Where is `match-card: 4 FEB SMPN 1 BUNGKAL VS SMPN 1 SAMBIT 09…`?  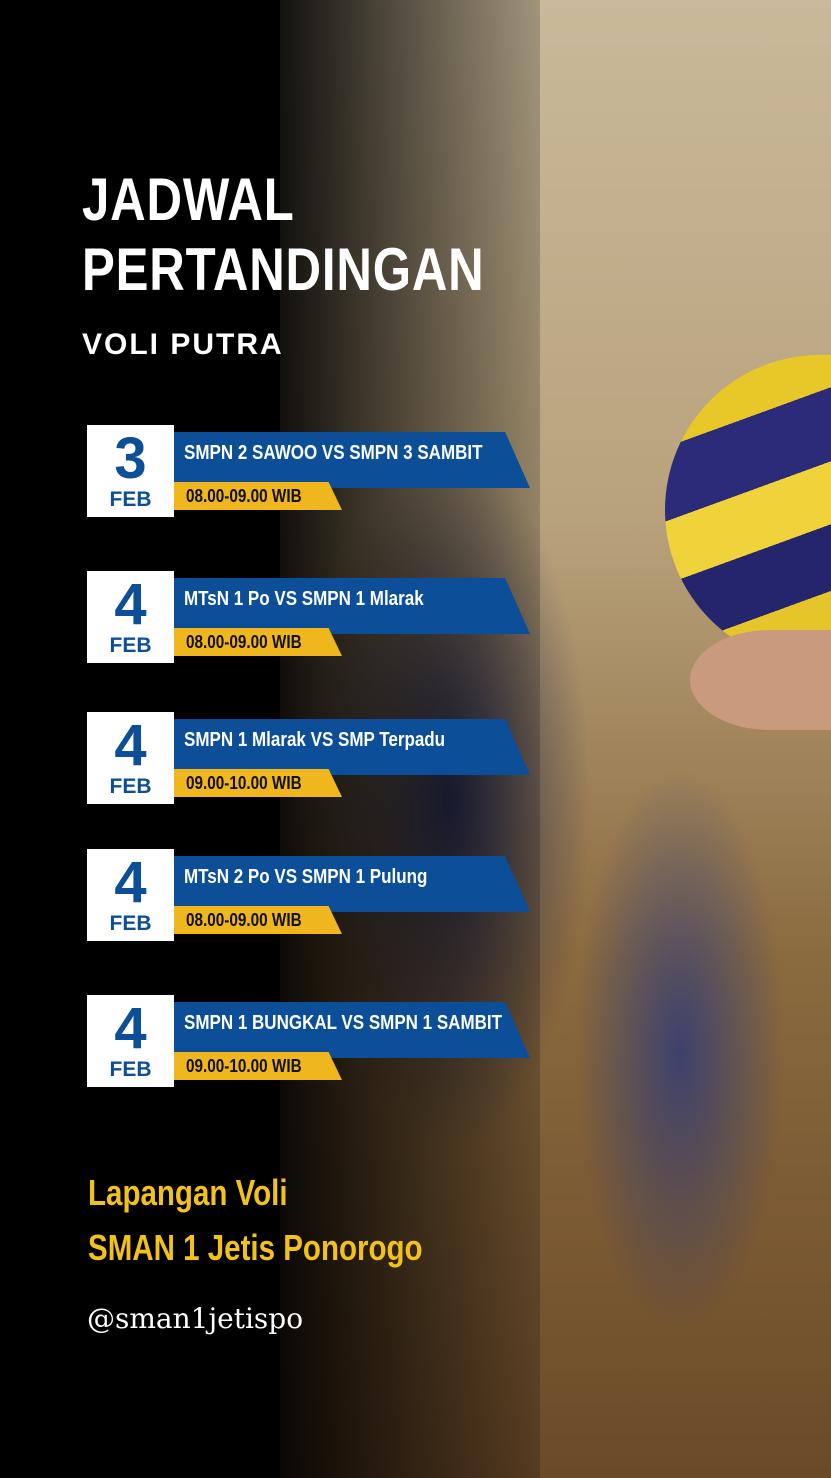
match-card: 4 FEB SMPN 1 BUNGKAL VS SMPN 1 SAMBIT 09… is located at coordinates (312, 1041).